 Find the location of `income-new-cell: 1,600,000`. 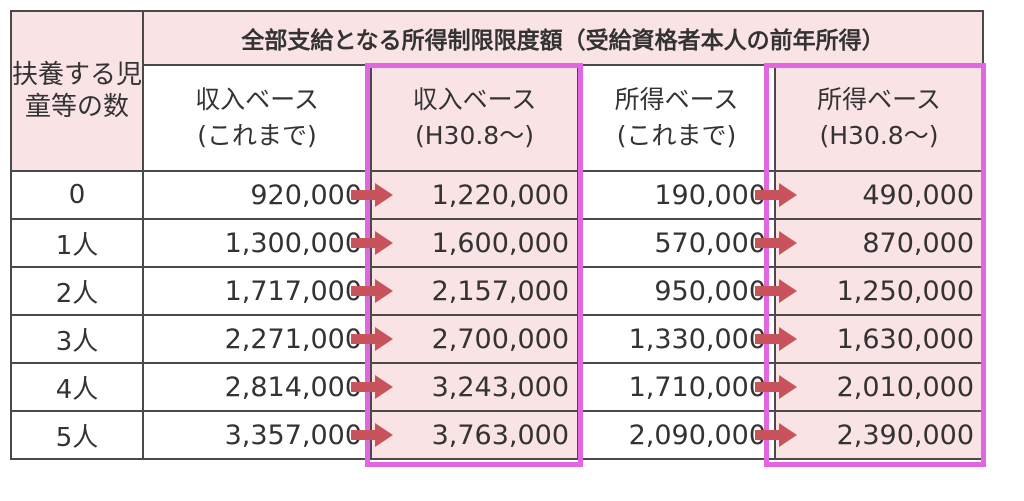

income-new-cell: 1,600,000 is located at coordinates (474, 243).